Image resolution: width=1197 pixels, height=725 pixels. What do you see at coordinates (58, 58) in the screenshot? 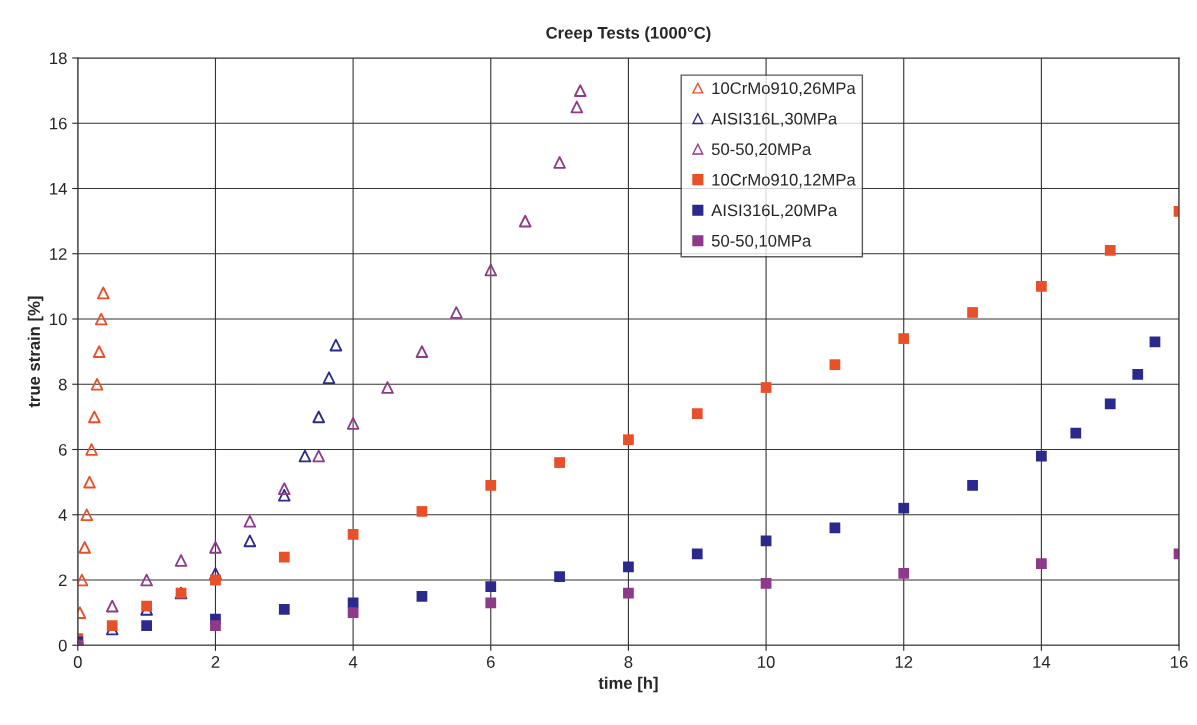
I see `y-tick-label: 18` at bounding box center [58, 58].